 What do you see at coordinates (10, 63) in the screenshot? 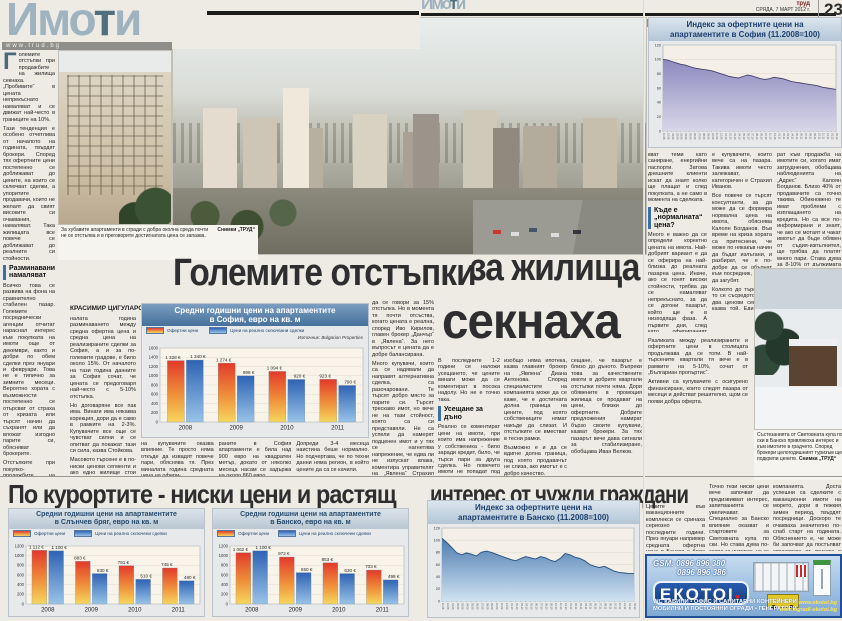
I see `drop-cap: Г` at bounding box center [10, 63].